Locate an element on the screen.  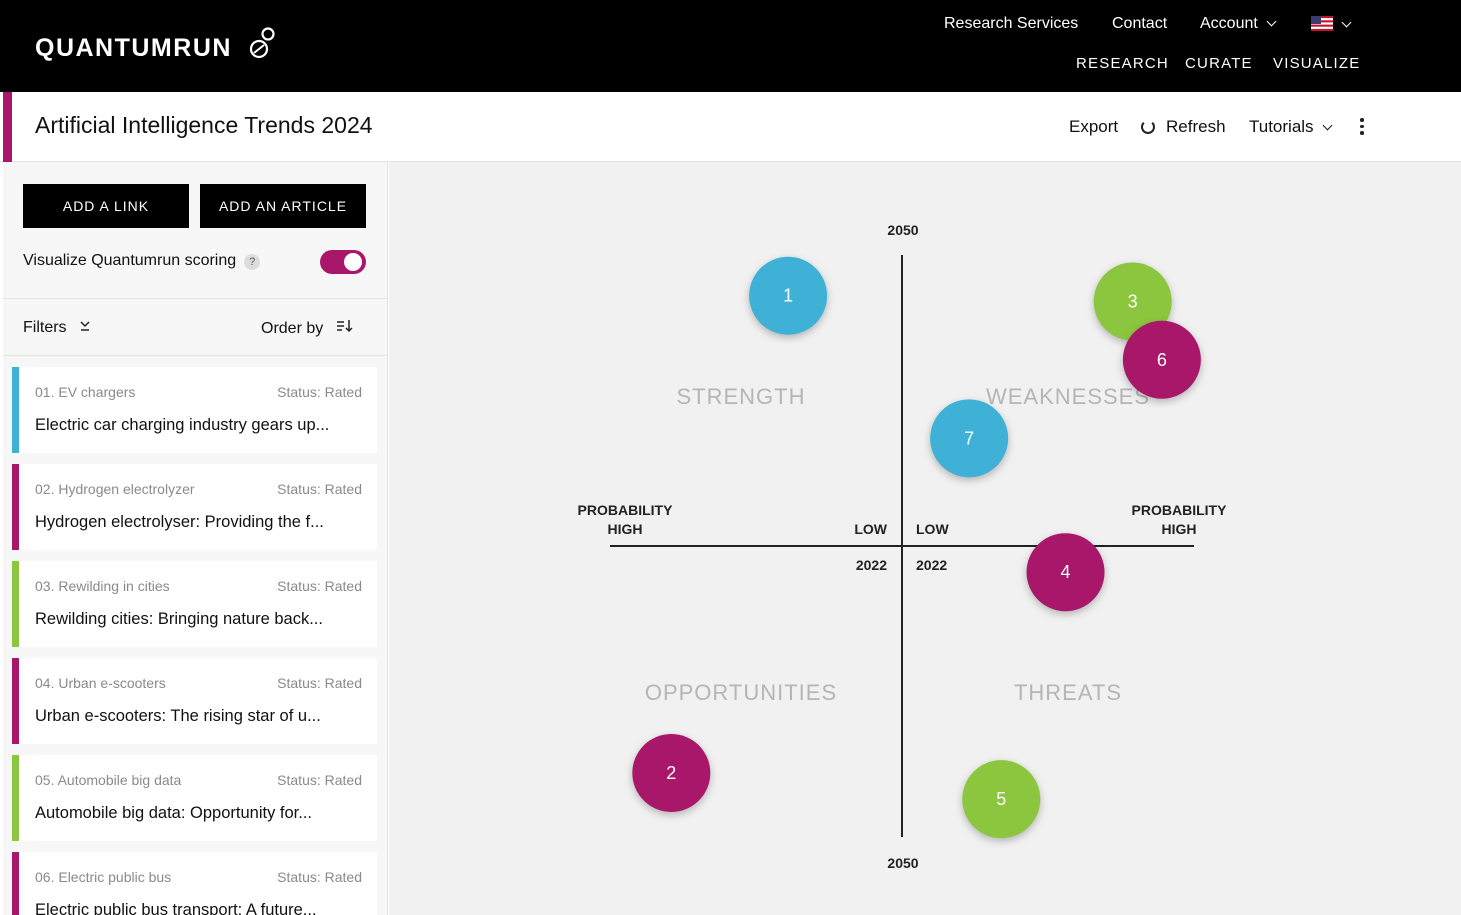
chart-point-label: 4 is located at coordinates (1066, 572).